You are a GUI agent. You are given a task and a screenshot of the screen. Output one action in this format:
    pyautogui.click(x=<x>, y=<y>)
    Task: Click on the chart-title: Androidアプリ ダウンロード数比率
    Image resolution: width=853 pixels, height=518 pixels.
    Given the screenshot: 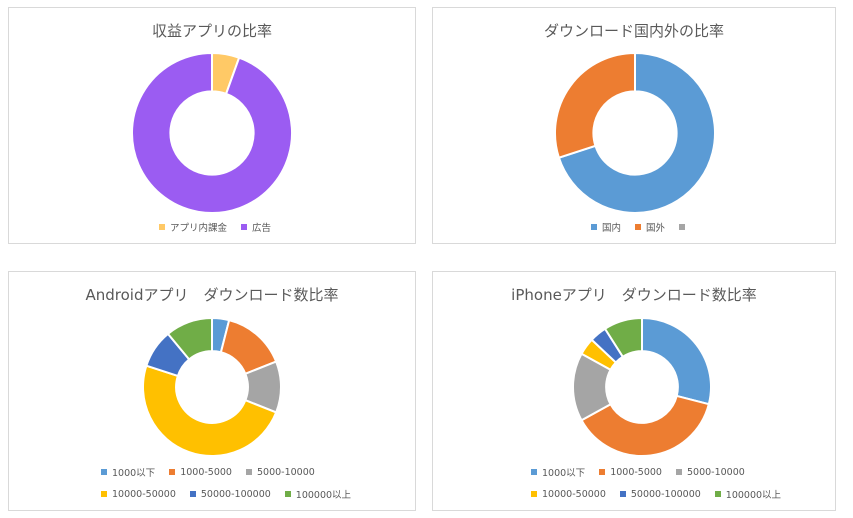 What is the action you would take?
    pyautogui.click(x=212, y=295)
    